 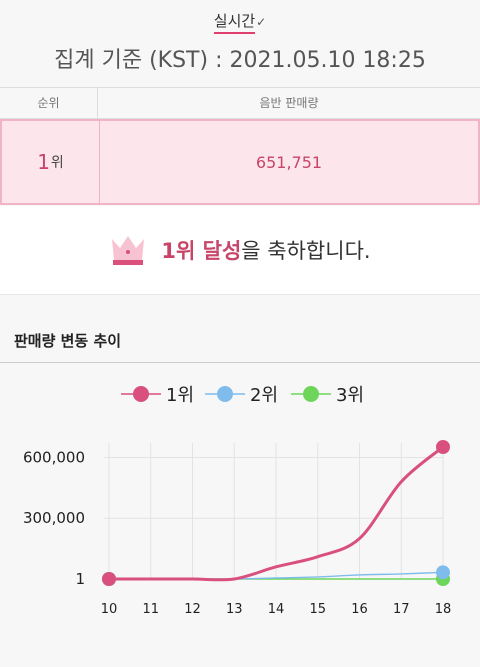 What do you see at coordinates (80, 579) in the screenshot?
I see `y-tick-label: 1` at bounding box center [80, 579].